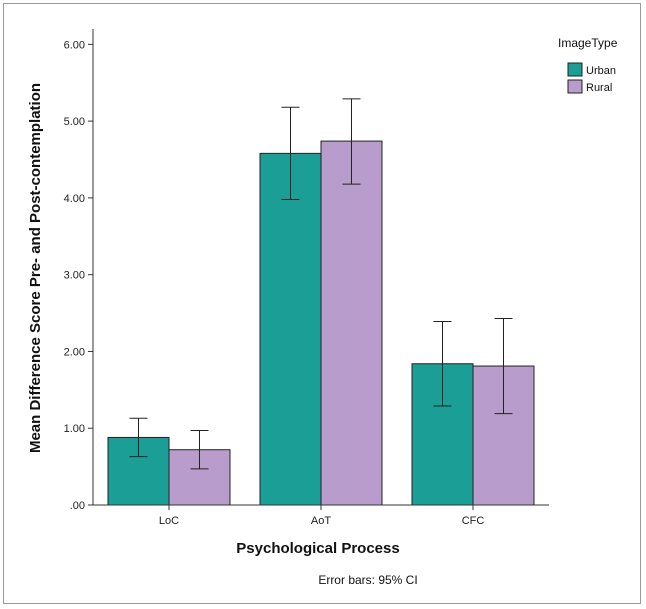  Describe the element at coordinates (74, 45) in the screenshot. I see `y-tick-label: 6.00` at that location.